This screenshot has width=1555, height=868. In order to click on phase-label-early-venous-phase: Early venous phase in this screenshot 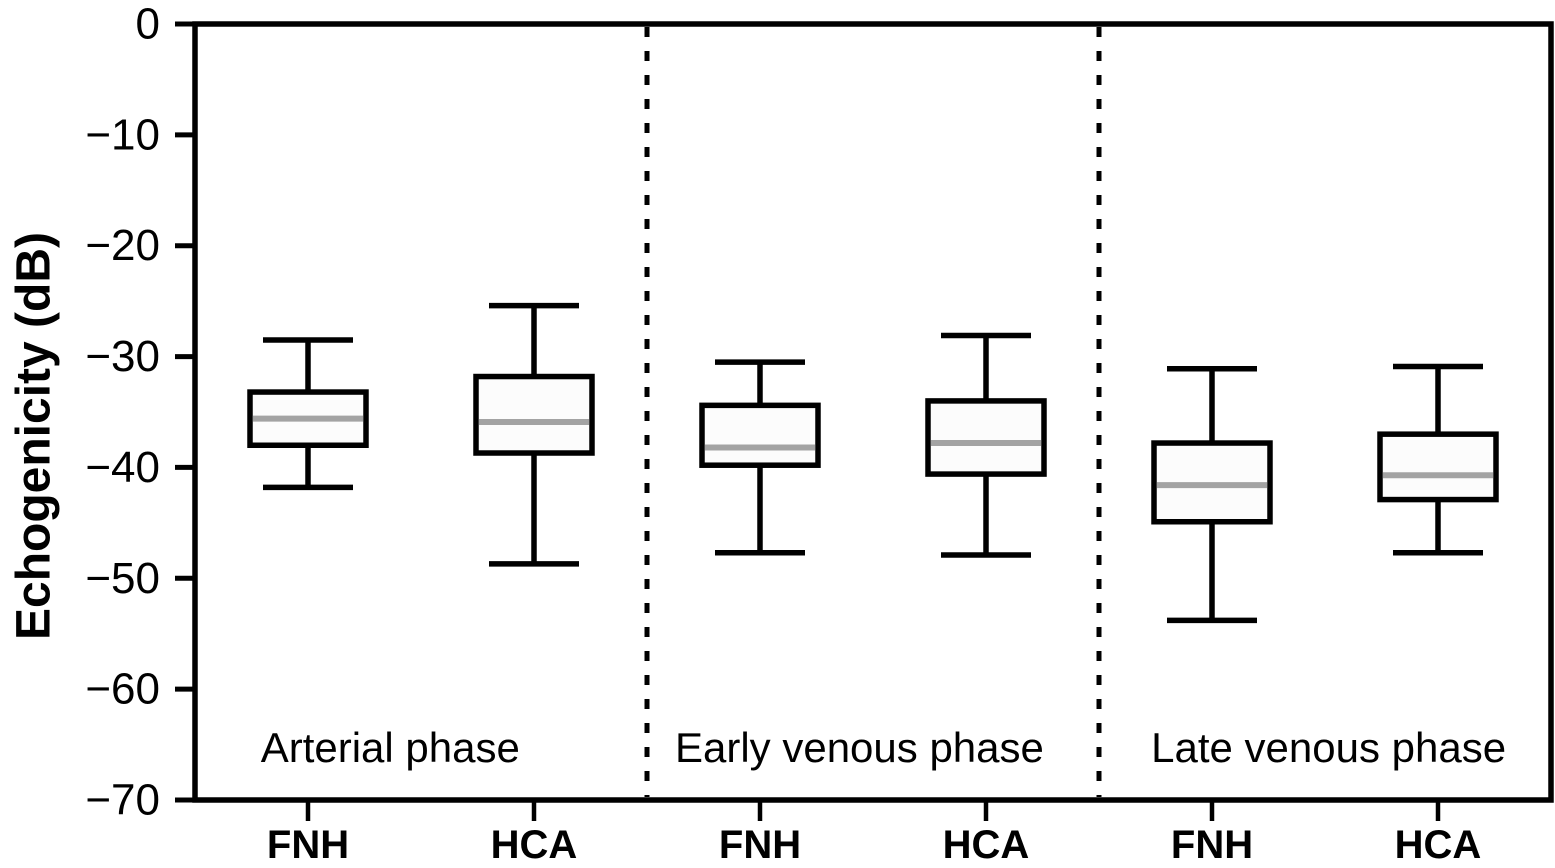, I will do `click(859, 747)`.